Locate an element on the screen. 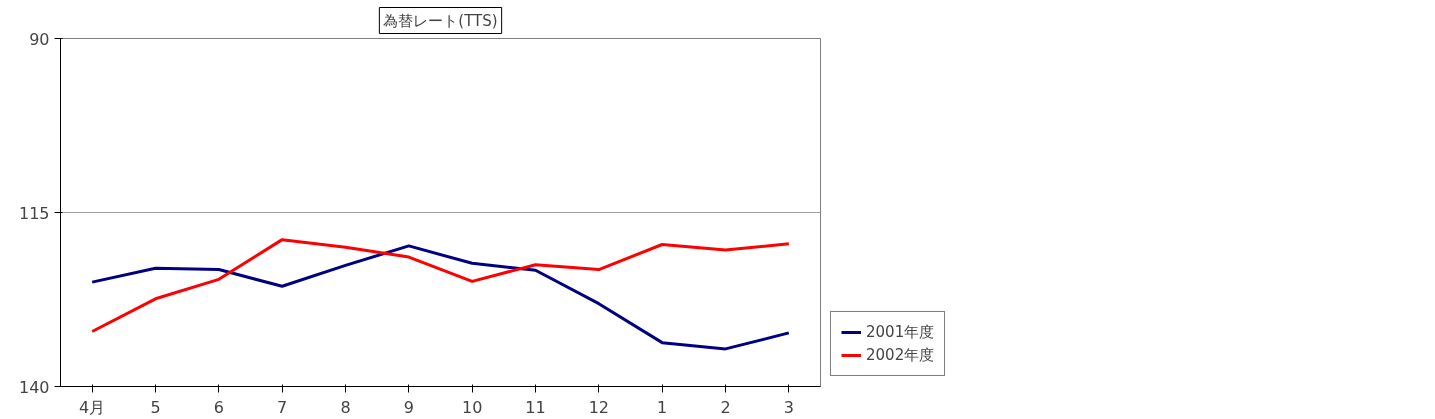 The width and height of the screenshot is (1435, 419). x-tick-label: 9 is located at coordinates (408, 407).